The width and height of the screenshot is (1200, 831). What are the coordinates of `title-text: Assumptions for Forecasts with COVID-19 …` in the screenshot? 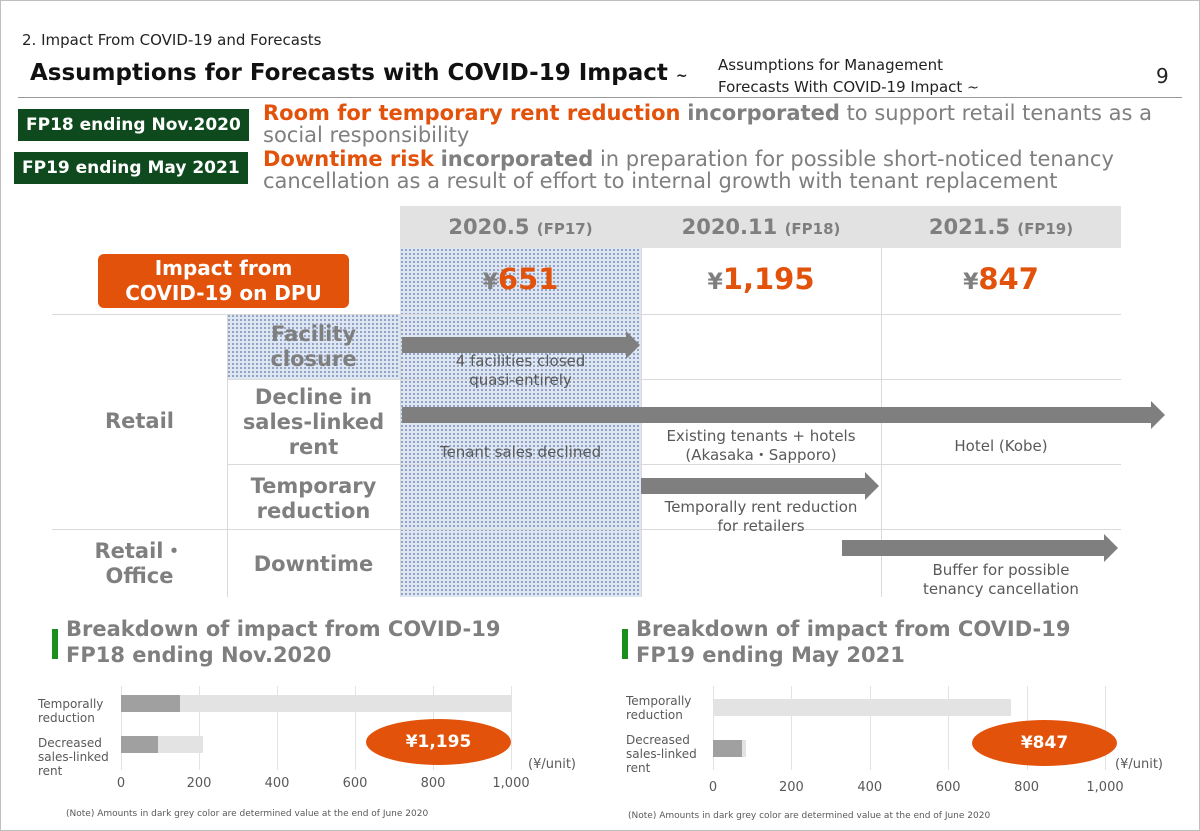 It's located at (349, 73).